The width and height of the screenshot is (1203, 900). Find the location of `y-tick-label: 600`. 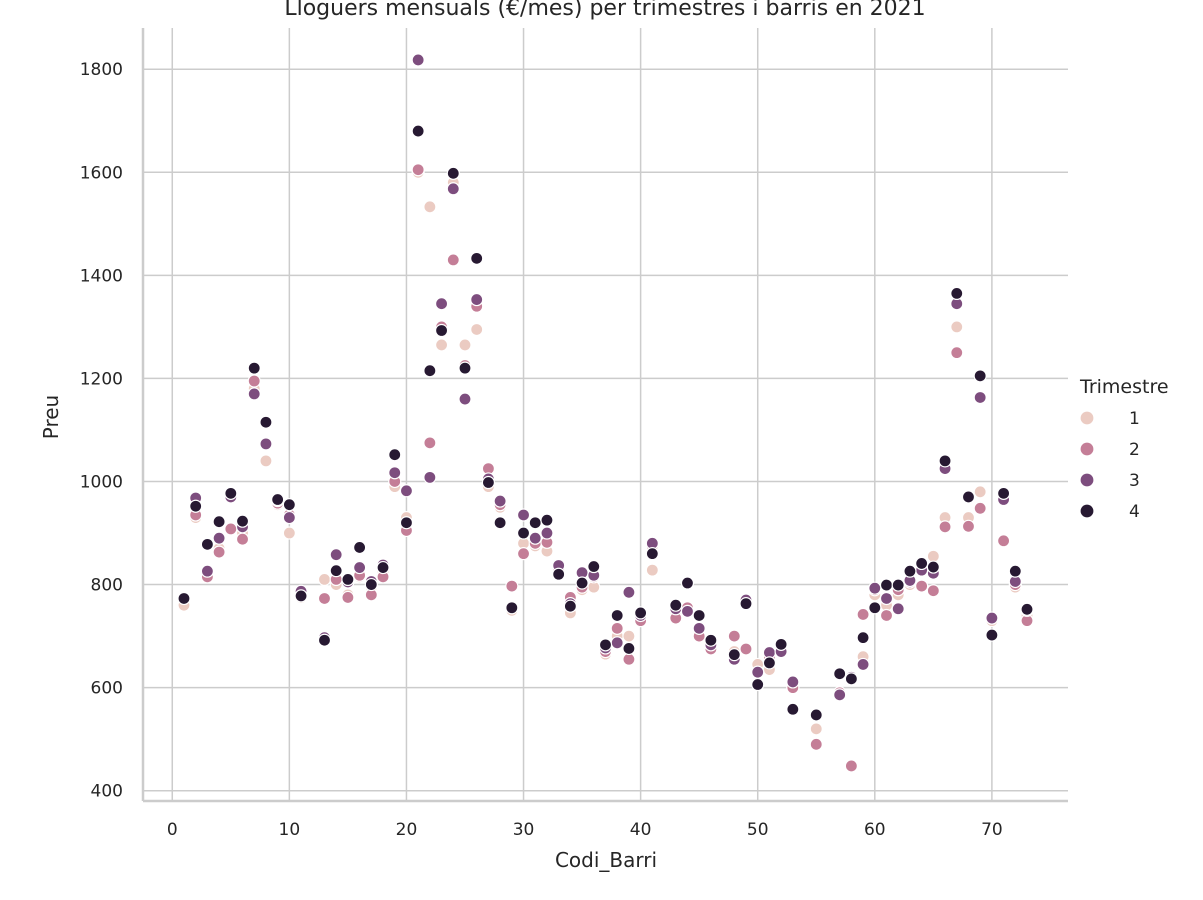

y-tick-label: 600 is located at coordinates (107, 689).